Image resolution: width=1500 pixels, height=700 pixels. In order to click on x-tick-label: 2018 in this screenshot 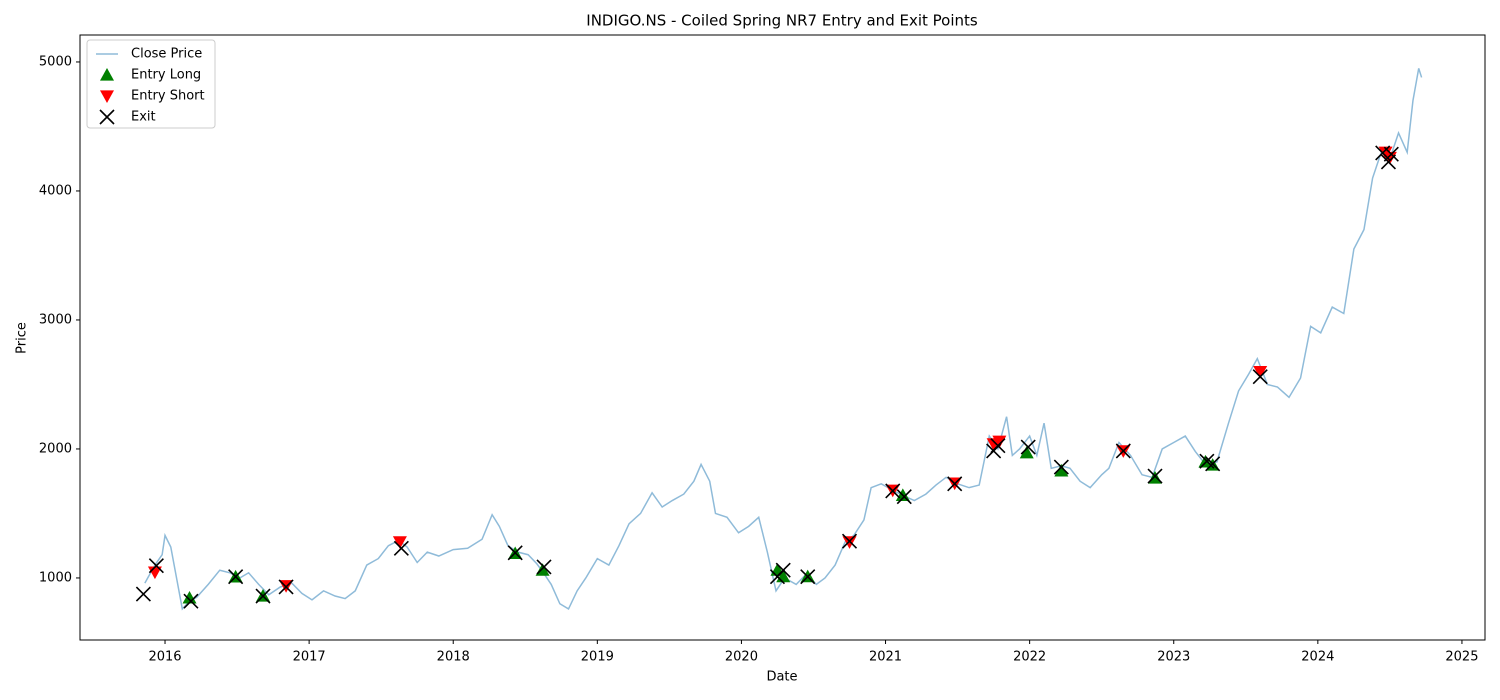, I will do `click(453, 657)`.